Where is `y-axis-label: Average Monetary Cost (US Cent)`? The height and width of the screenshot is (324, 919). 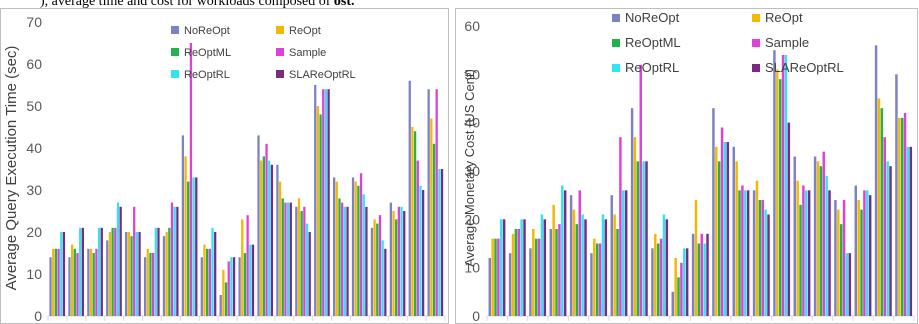
y-axis-label: Average Monetary Cost (US Cent) is located at coordinates (469, 168).